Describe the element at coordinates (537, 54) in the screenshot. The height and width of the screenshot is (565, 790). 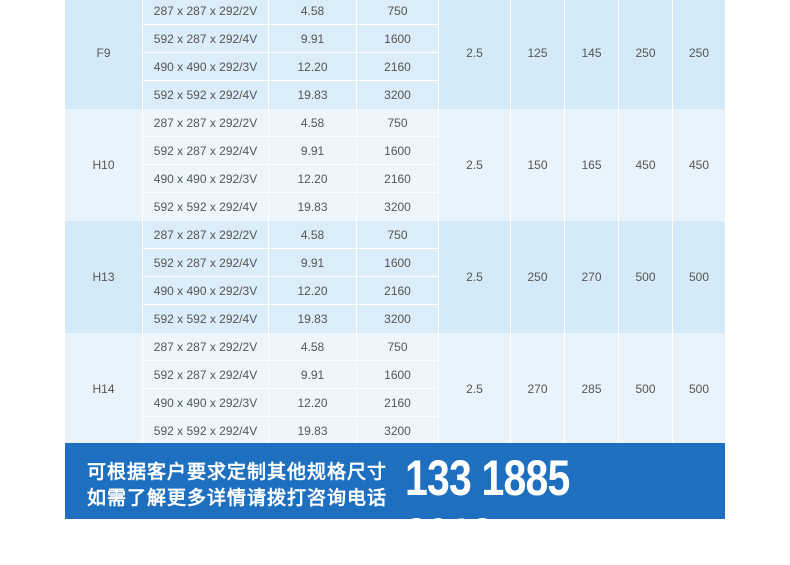
I see `value-cell: 125` at that location.